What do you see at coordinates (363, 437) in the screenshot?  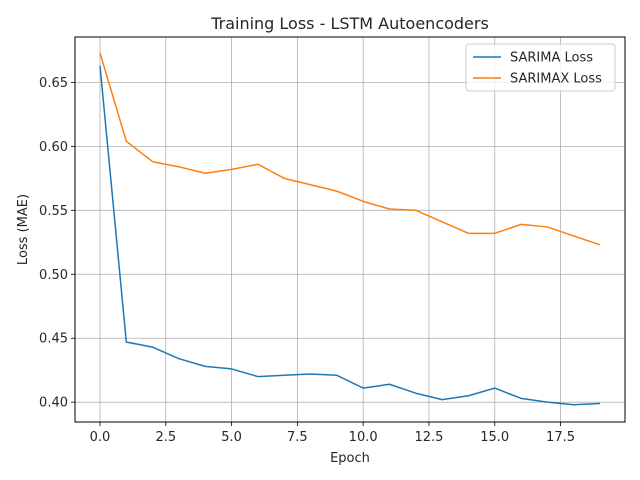 I see `x-tick-label: 10.0` at bounding box center [363, 437].